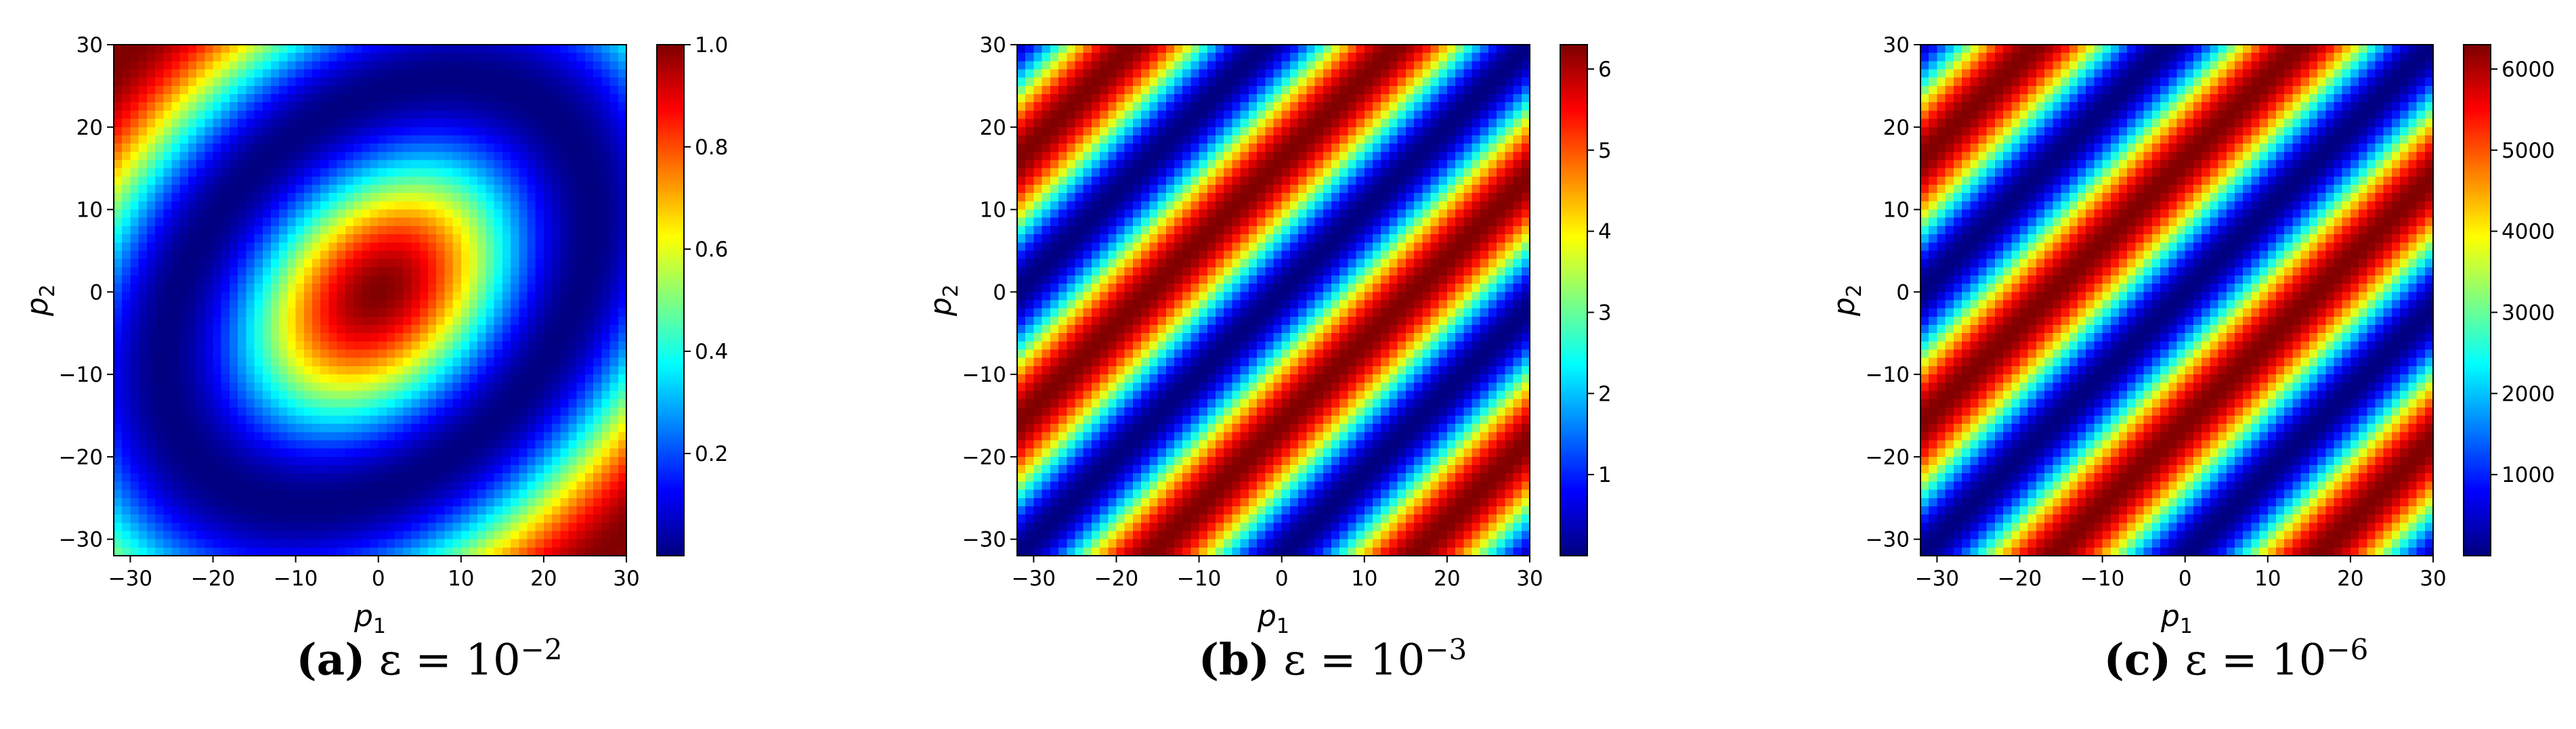  Describe the element at coordinates (2137, 660) in the screenshot. I see `caption-label: (c)` at that location.